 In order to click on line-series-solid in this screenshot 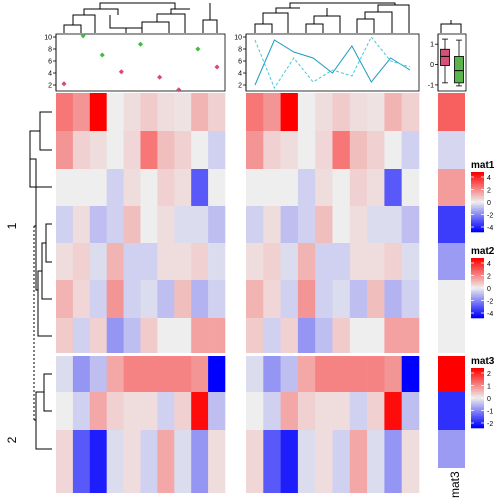, I will do `click(332, 62)`.